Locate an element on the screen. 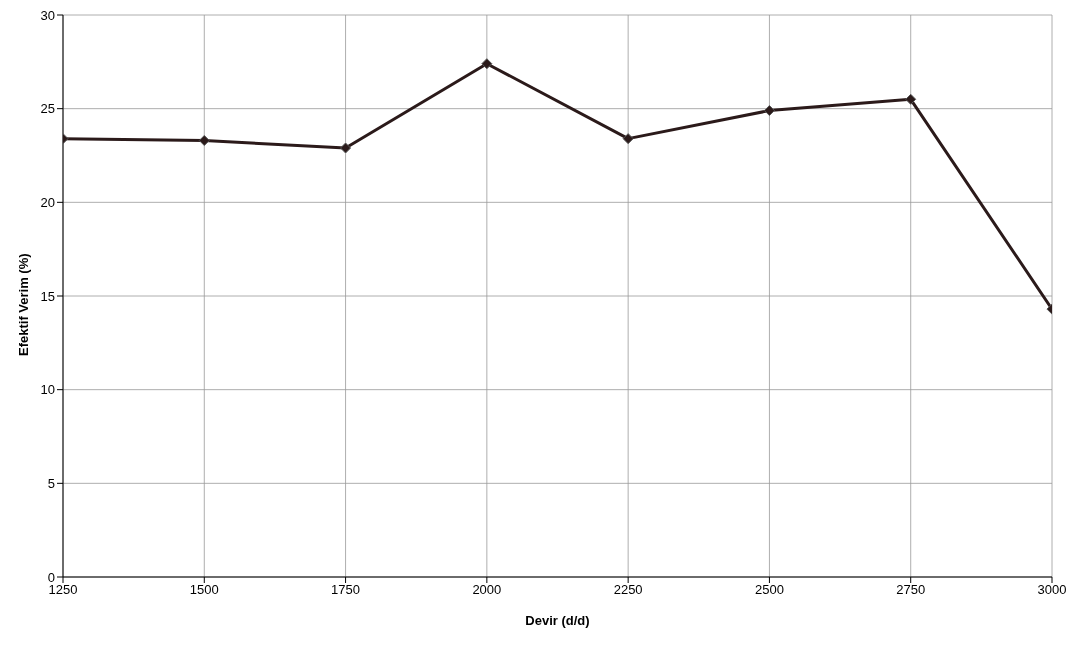 The image size is (1082, 645). x-tick-label: 1250 is located at coordinates (63, 590).